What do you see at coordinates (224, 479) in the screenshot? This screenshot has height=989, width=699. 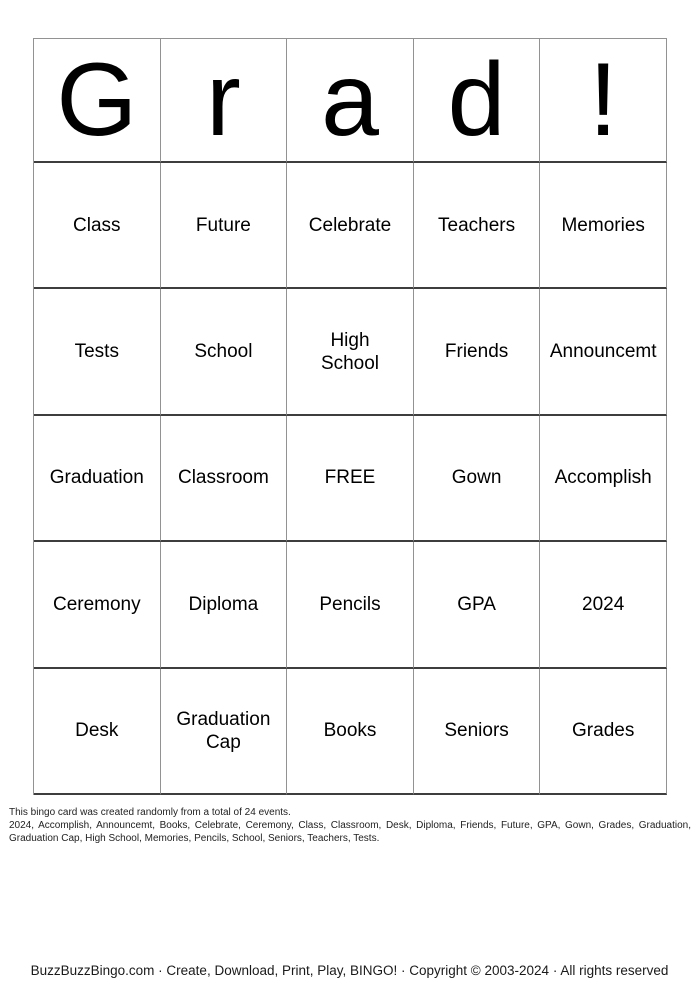 I see `bingo-cell: Classroom` at bounding box center [224, 479].